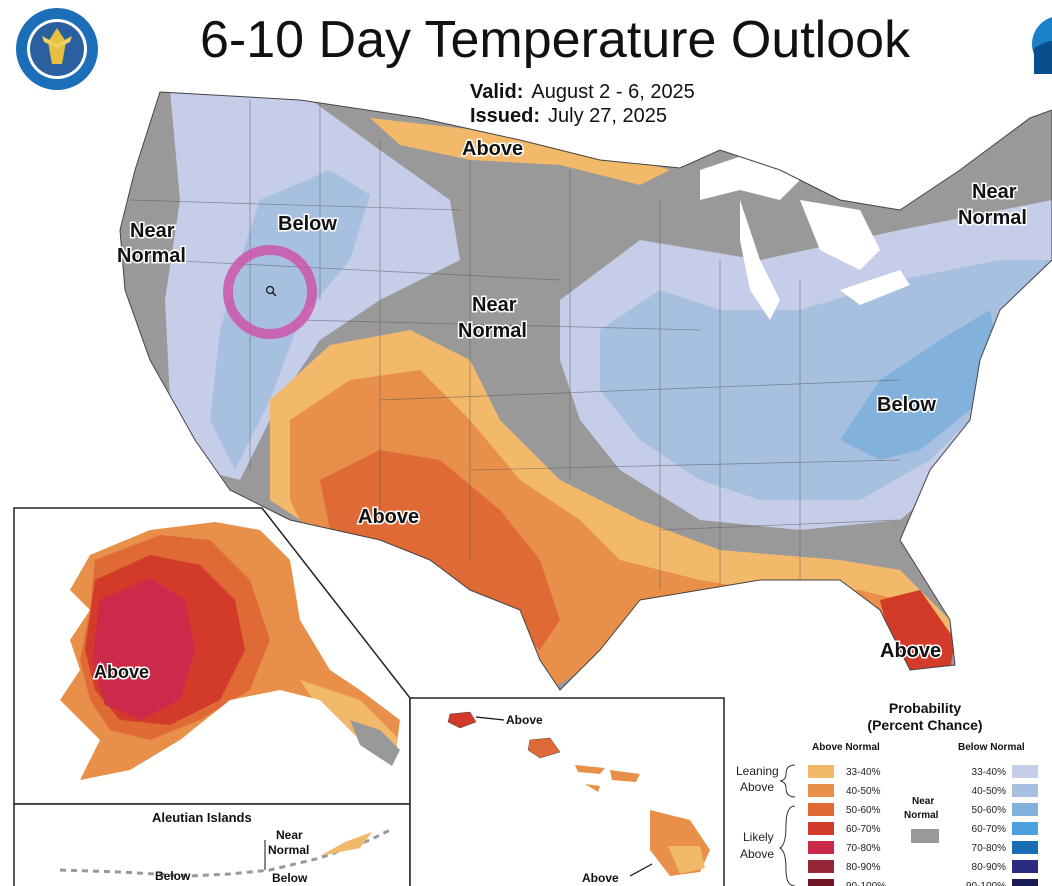 The height and width of the screenshot is (886, 1052). I want to click on zoom-cursor-icon, so click(271, 291).